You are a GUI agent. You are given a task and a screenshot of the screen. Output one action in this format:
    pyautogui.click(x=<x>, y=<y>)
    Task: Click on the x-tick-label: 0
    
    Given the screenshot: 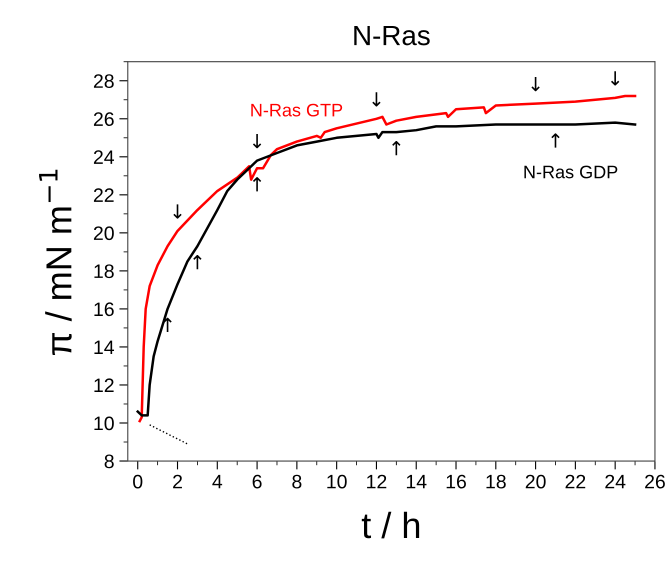 What is the action you would take?
    pyautogui.click(x=137, y=481)
    